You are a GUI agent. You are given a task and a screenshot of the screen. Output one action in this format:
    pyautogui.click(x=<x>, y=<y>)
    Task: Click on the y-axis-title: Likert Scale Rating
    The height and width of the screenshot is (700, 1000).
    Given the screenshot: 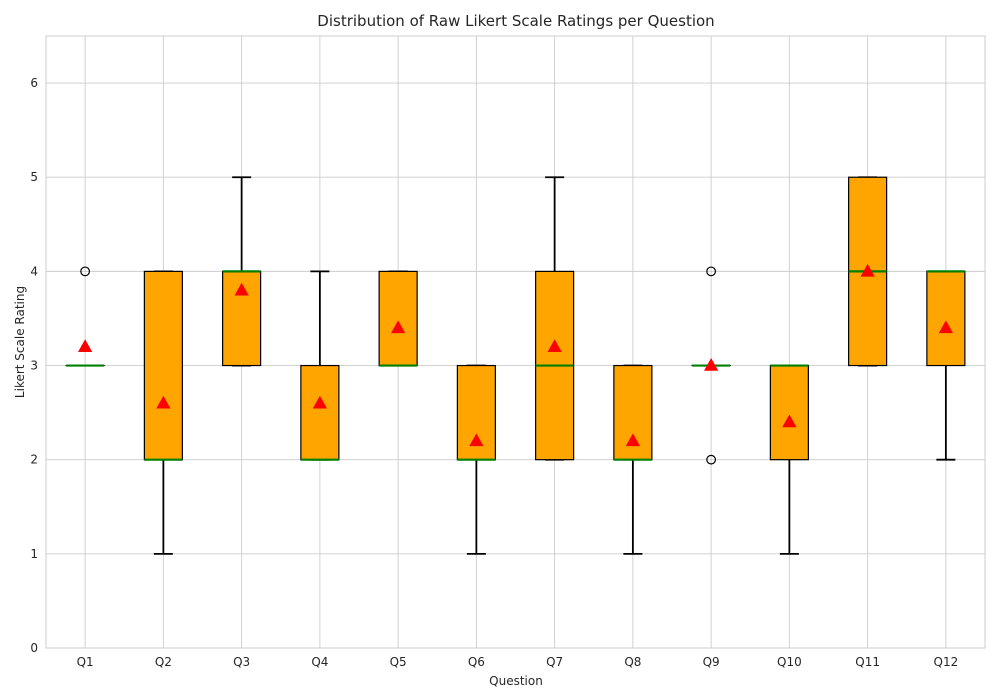 What is the action you would take?
    pyautogui.click(x=20, y=342)
    